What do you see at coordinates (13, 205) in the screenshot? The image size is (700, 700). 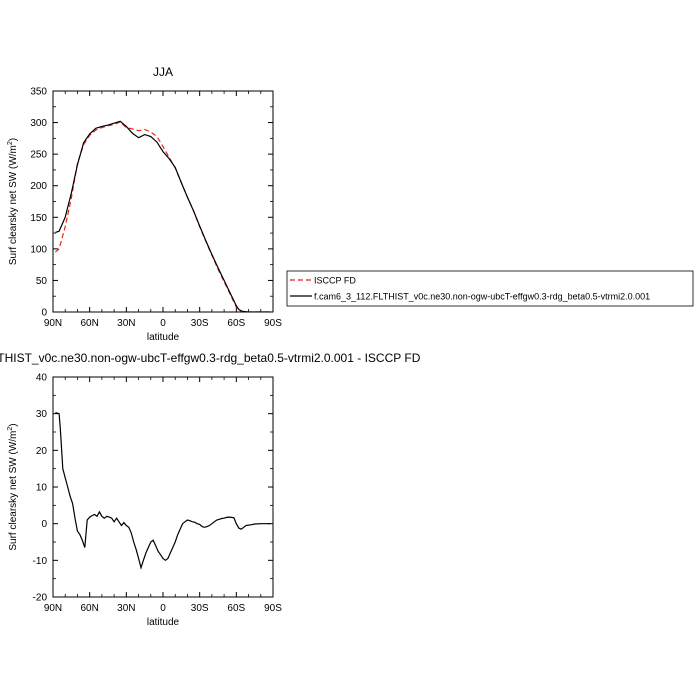 I see `chart1-y-axis-label-main: Surf clearsky net SW (W/m` at bounding box center [13, 205].